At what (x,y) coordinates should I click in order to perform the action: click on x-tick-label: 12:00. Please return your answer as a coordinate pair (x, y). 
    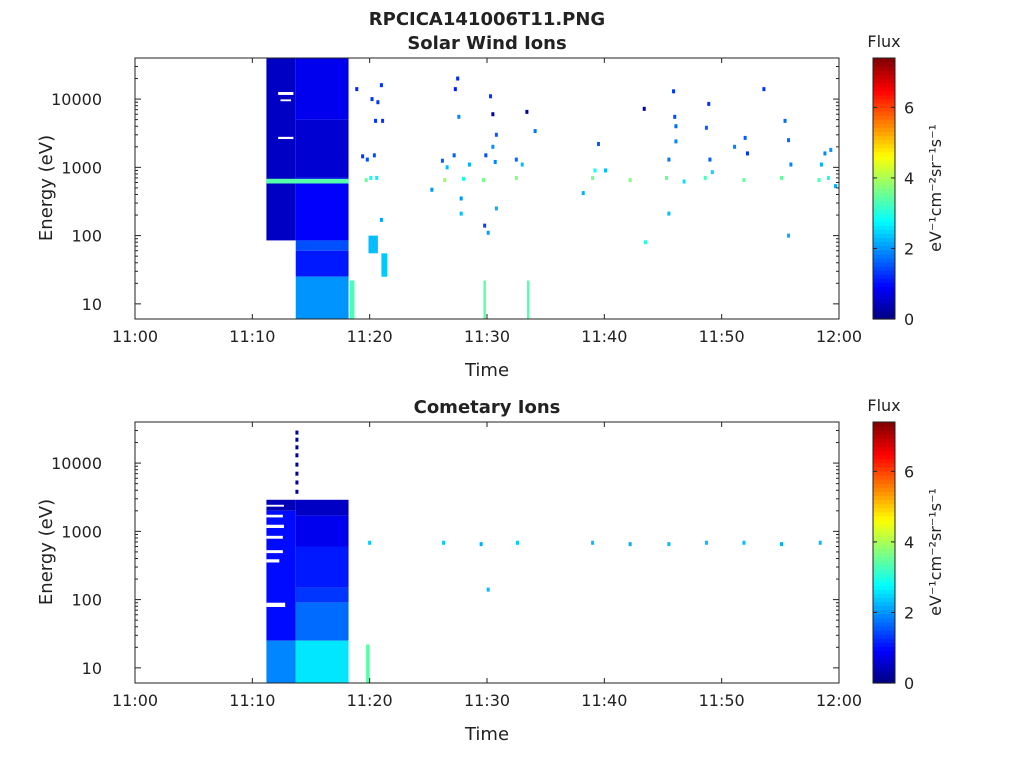
    Looking at the image, I should click on (839, 336).